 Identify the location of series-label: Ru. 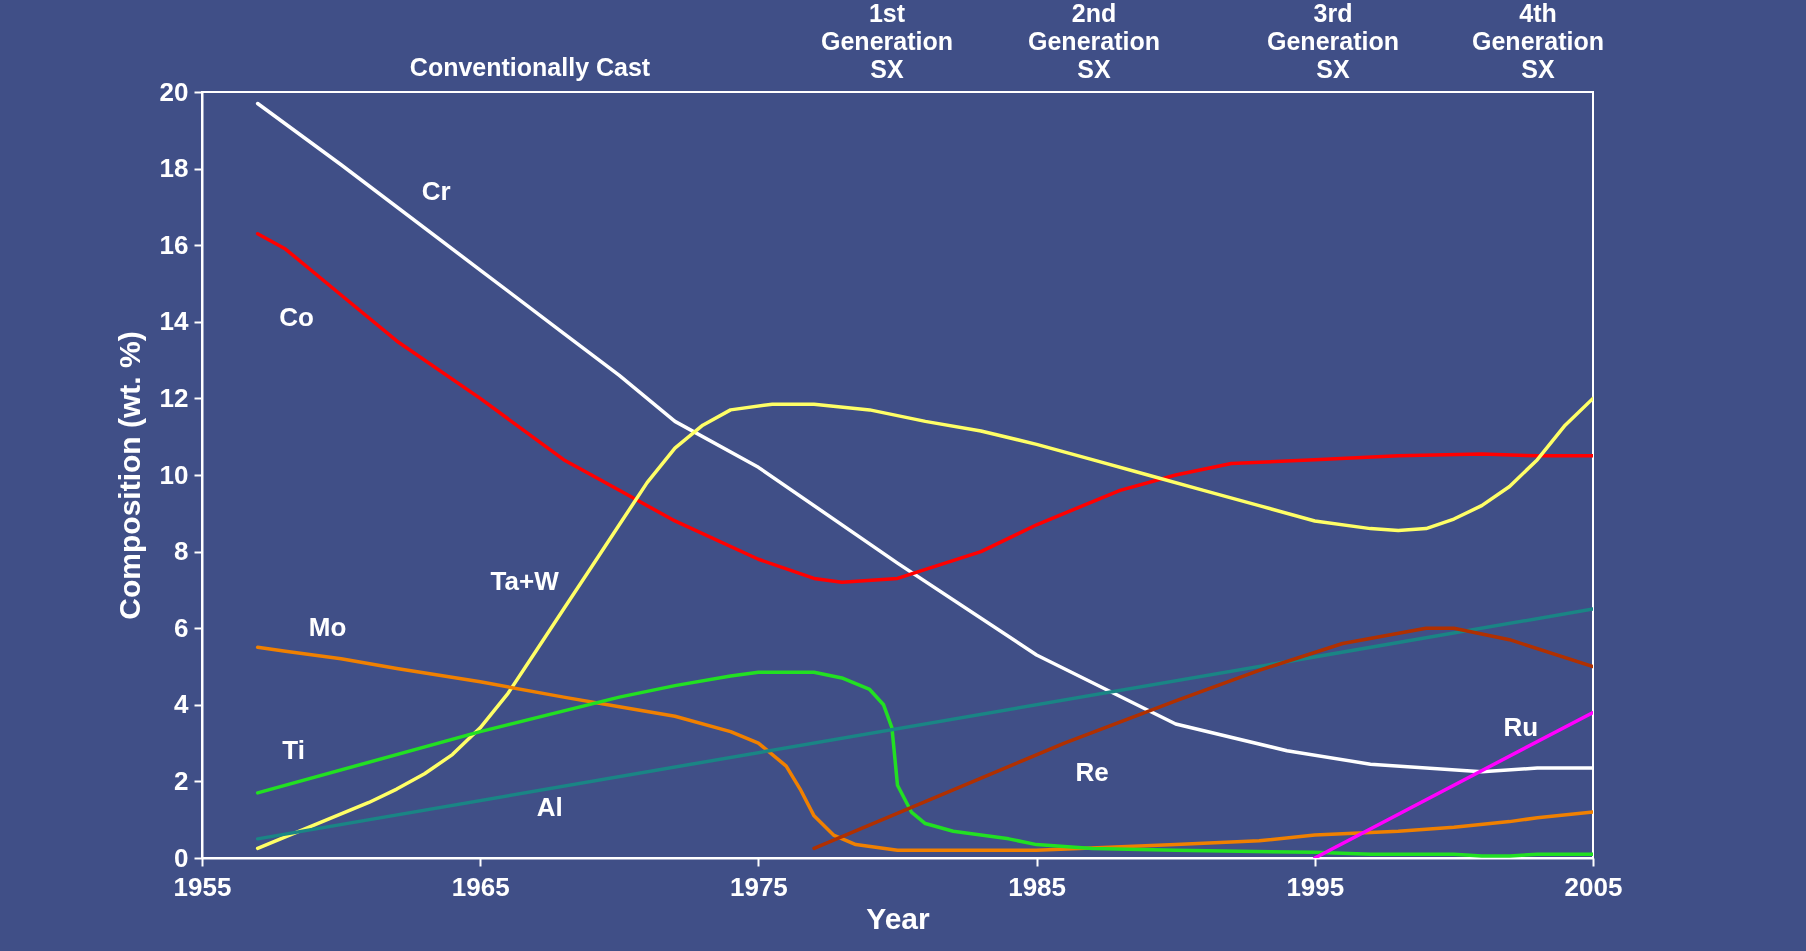
(1521, 727).